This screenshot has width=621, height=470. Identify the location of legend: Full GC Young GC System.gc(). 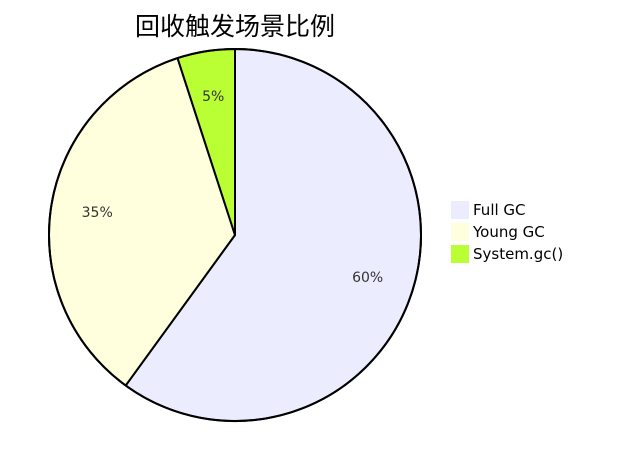
(507, 232).